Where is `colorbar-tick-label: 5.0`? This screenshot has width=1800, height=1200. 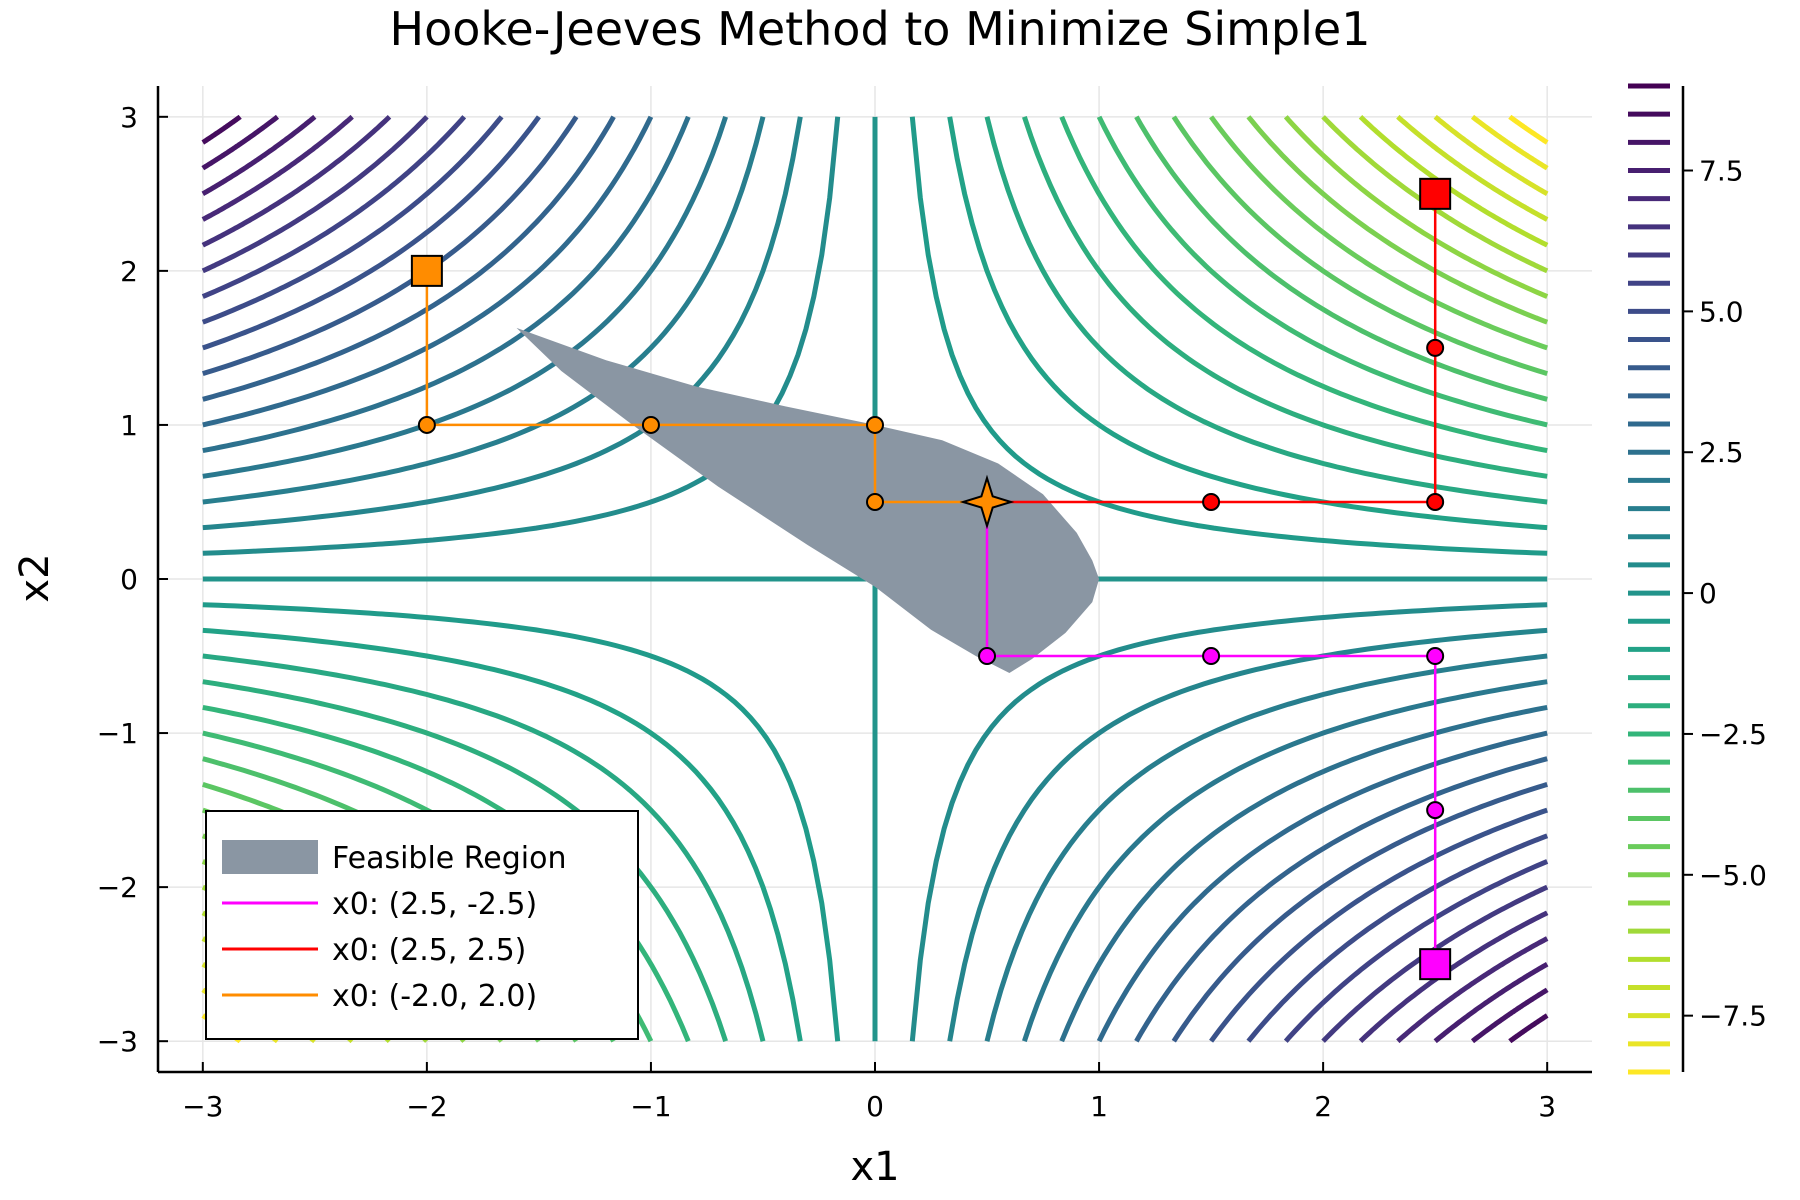
colorbar-tick-label: 5.0 is located at coordinates (1721, 311).